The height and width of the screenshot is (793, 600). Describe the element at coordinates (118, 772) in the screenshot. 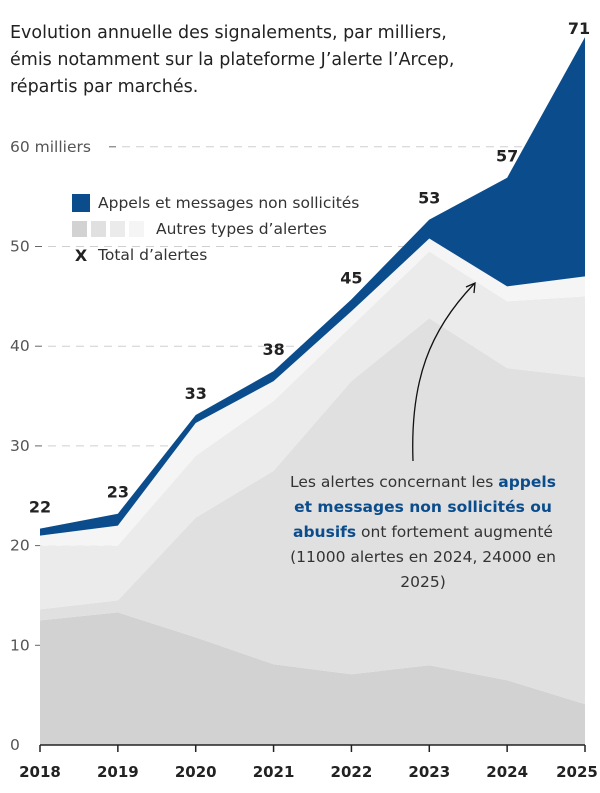

I see `x-tick-label: 2019` at that location.